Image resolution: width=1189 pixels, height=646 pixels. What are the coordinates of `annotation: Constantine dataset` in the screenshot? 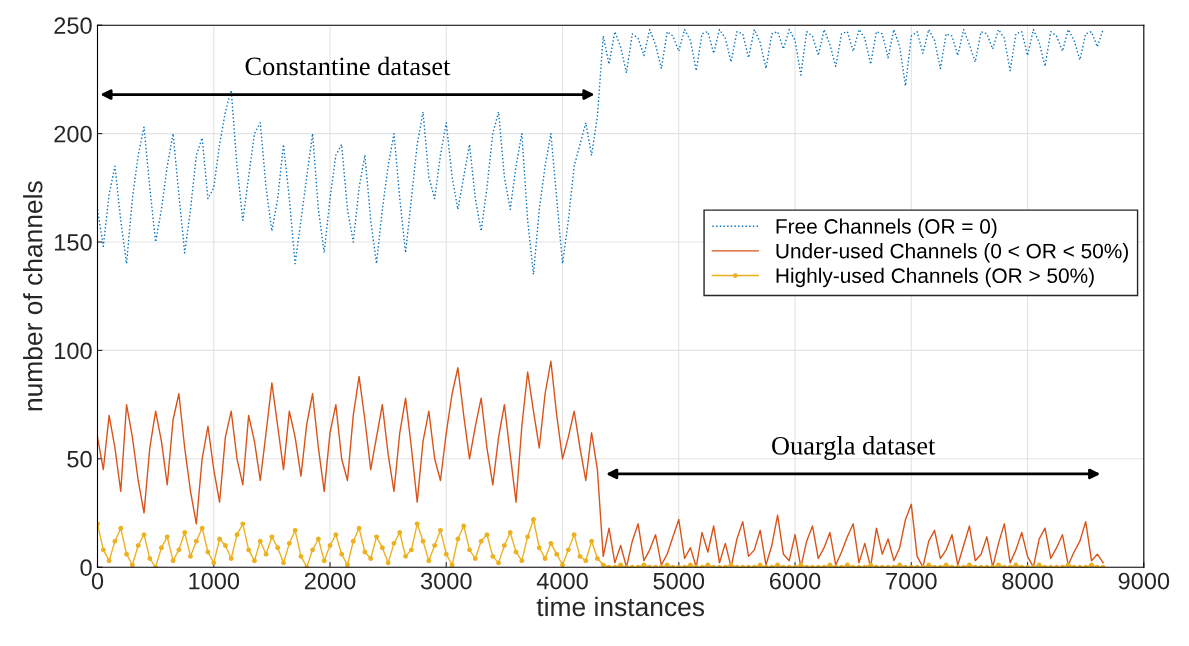 It's located at (348, 66).